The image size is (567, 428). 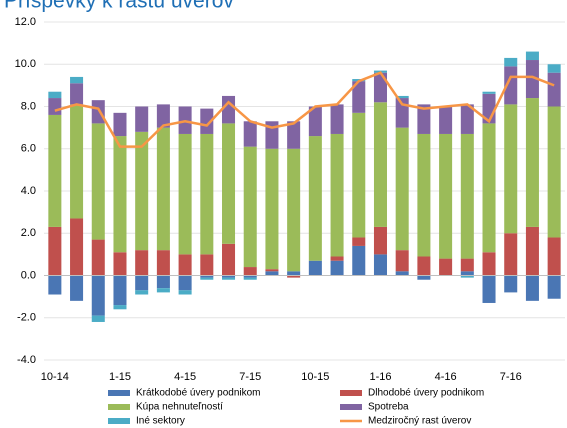 I want to click on y-tick-label: -4.0, so click(x=26, y=360).